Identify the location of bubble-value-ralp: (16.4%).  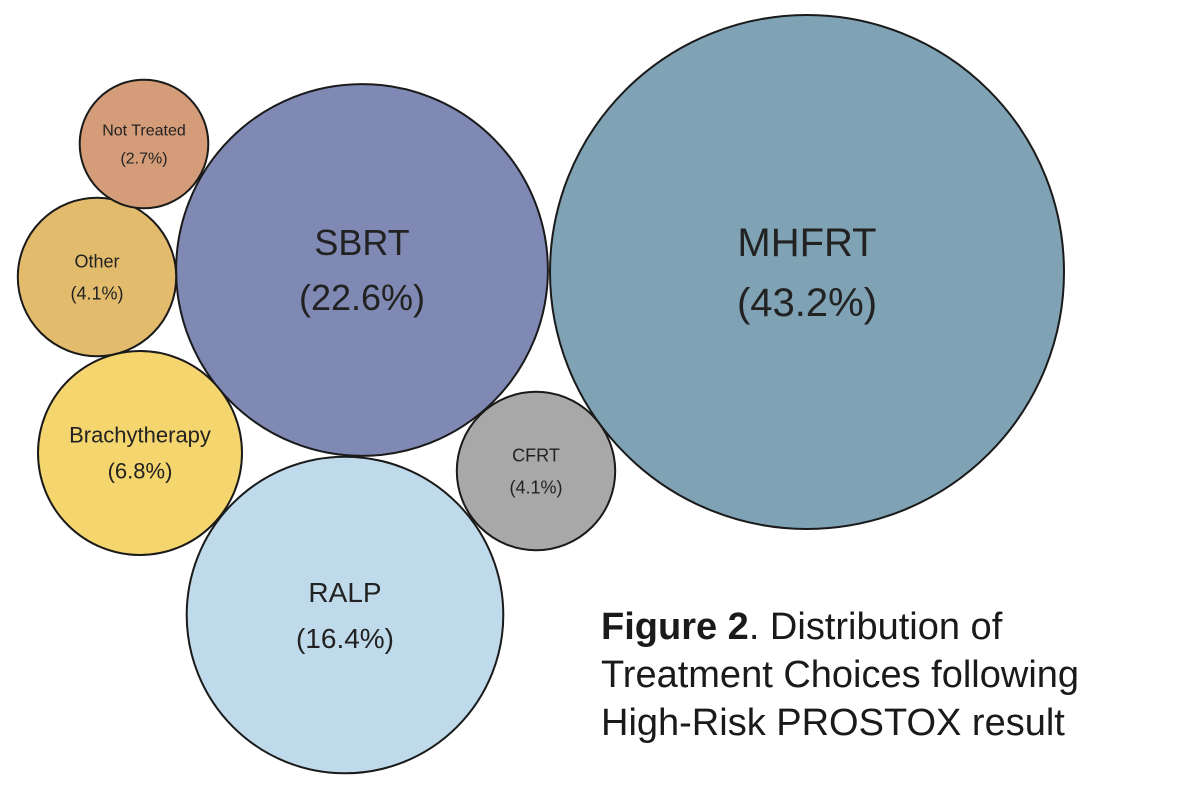
(345, 638).